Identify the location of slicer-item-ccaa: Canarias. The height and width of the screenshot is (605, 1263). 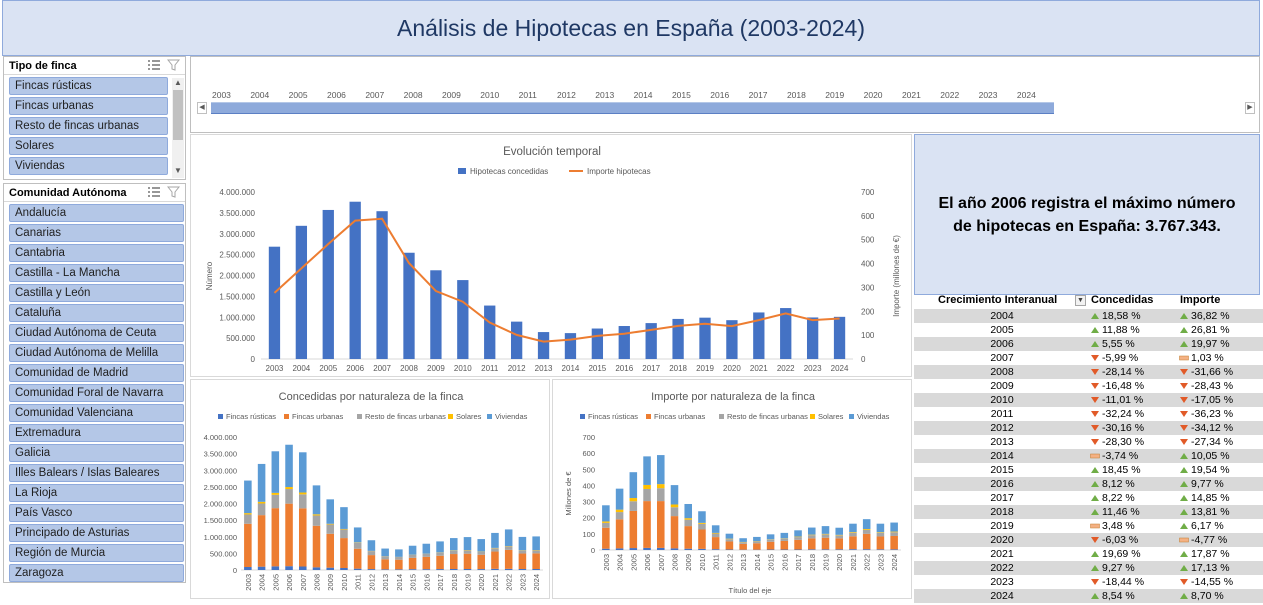
(96, 233).